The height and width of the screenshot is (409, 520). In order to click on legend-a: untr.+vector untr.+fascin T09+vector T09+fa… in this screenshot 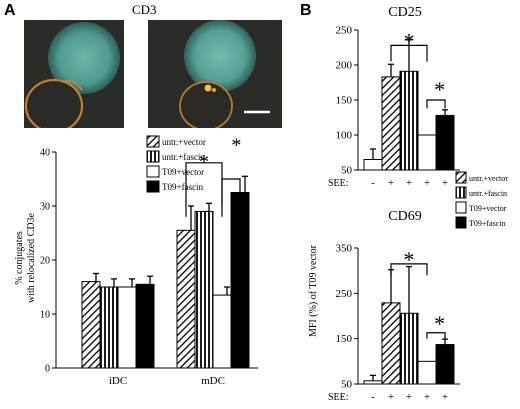, I will do `click(201, 164)`.